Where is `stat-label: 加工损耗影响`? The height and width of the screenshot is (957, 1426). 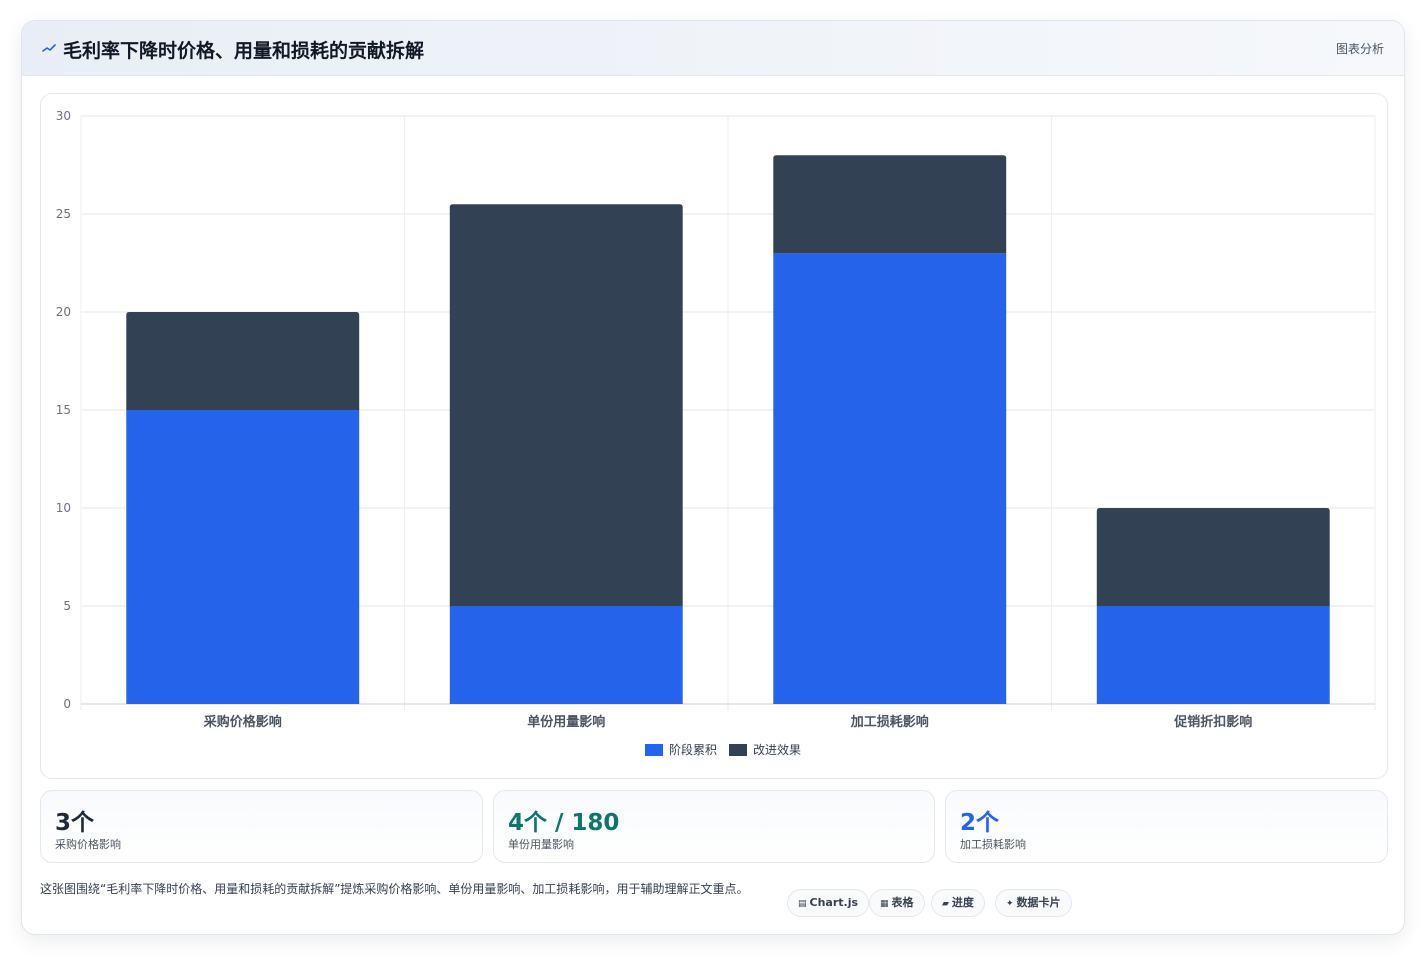
stat-label: 加工损耗影响 is located at coordinates (993, 844).